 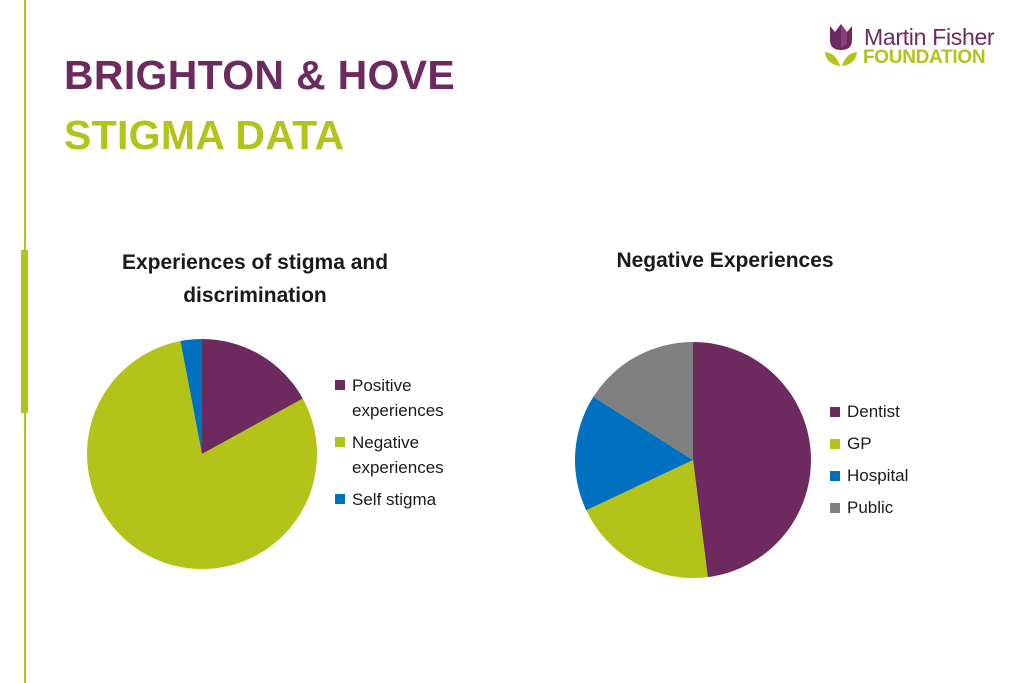 What do you see at coordinates (255, 279) in the screenshot?
I see `chart1-title: Experiences of stigma and discrimination` at bounding box center [255, 279].